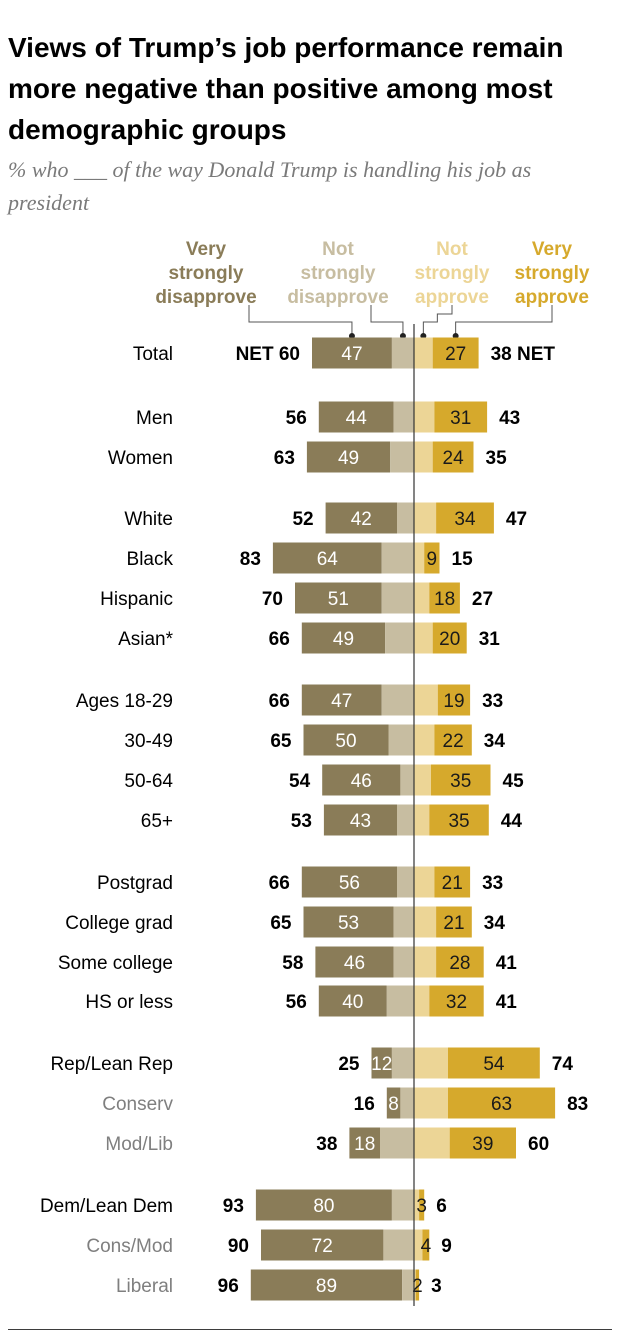  What do you see at coordinates (148, 741) in the screenshot?
I see `row-label-30-49: 30-49` at bounding box center [148, 741].